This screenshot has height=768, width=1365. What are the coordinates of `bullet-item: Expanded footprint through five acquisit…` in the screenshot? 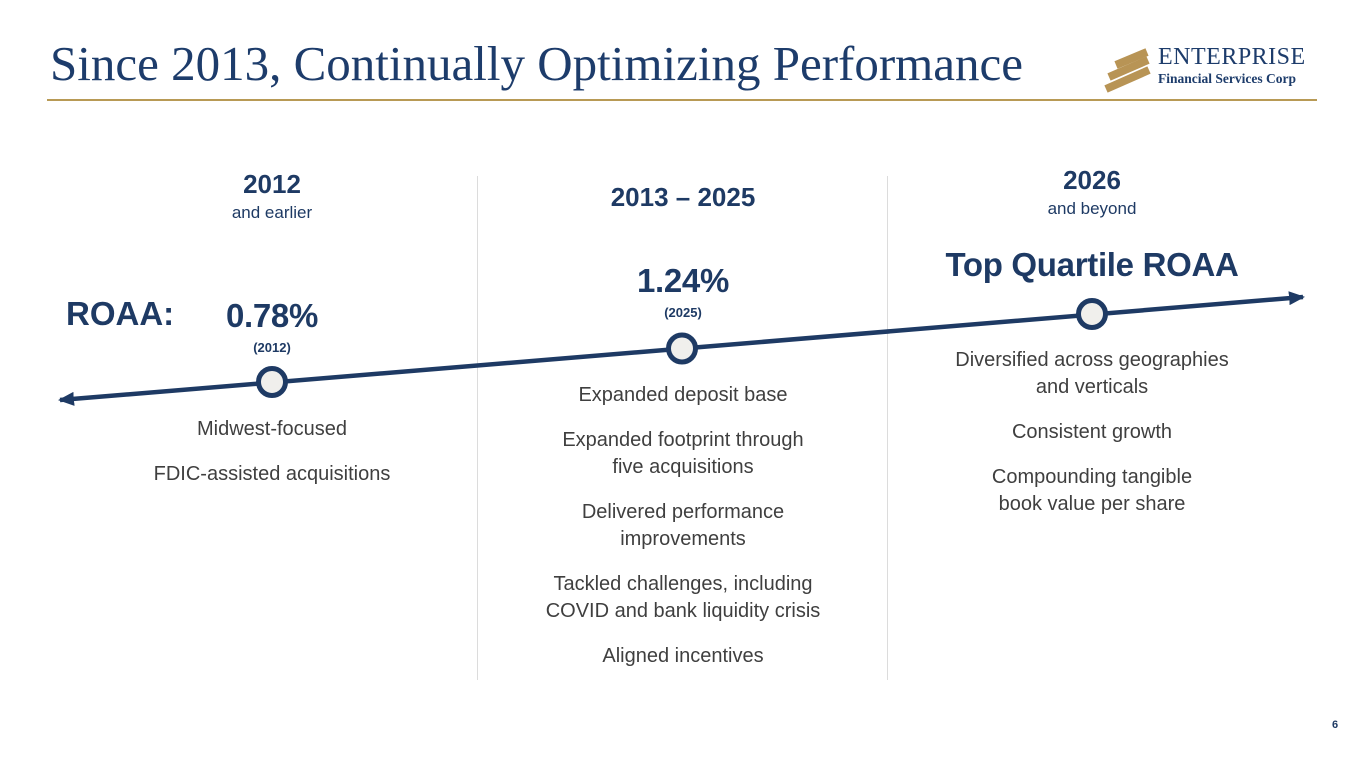 It's located at (683, 453).